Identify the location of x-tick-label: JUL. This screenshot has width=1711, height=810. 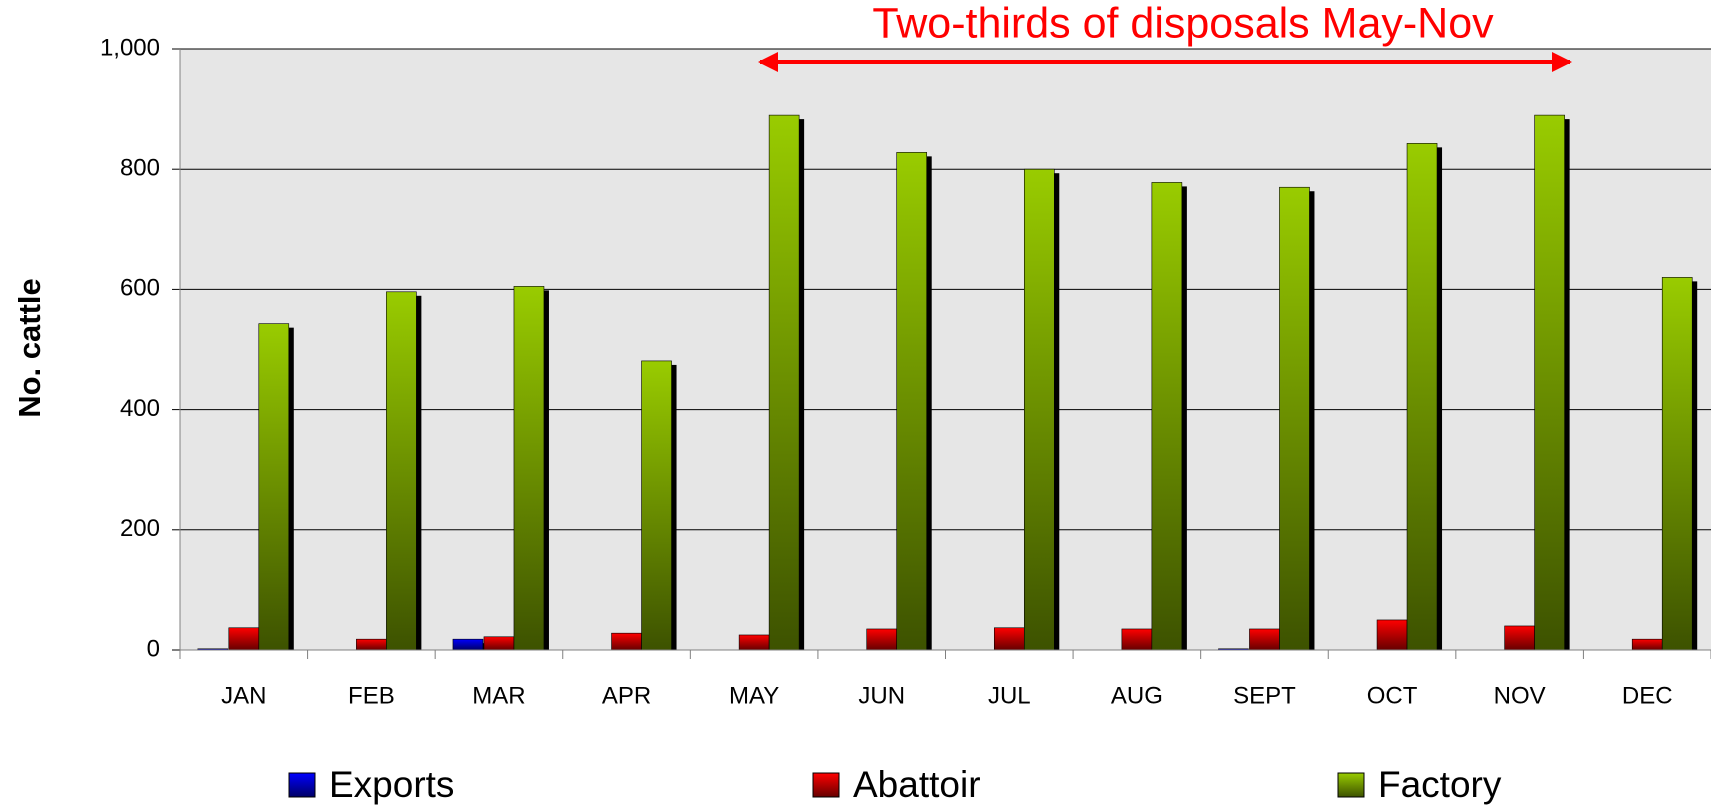
(1009, 695).